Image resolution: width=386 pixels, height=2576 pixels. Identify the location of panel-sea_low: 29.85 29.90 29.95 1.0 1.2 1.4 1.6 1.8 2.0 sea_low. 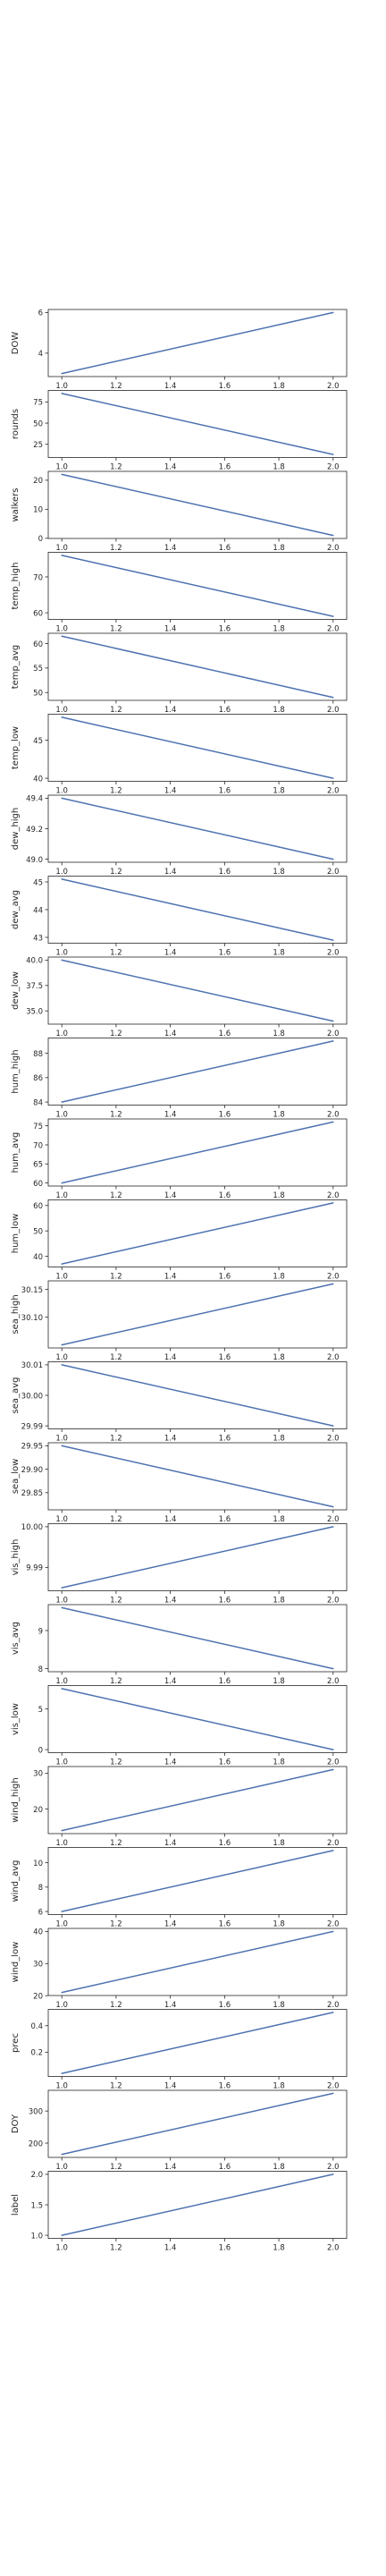
(179, 1483).